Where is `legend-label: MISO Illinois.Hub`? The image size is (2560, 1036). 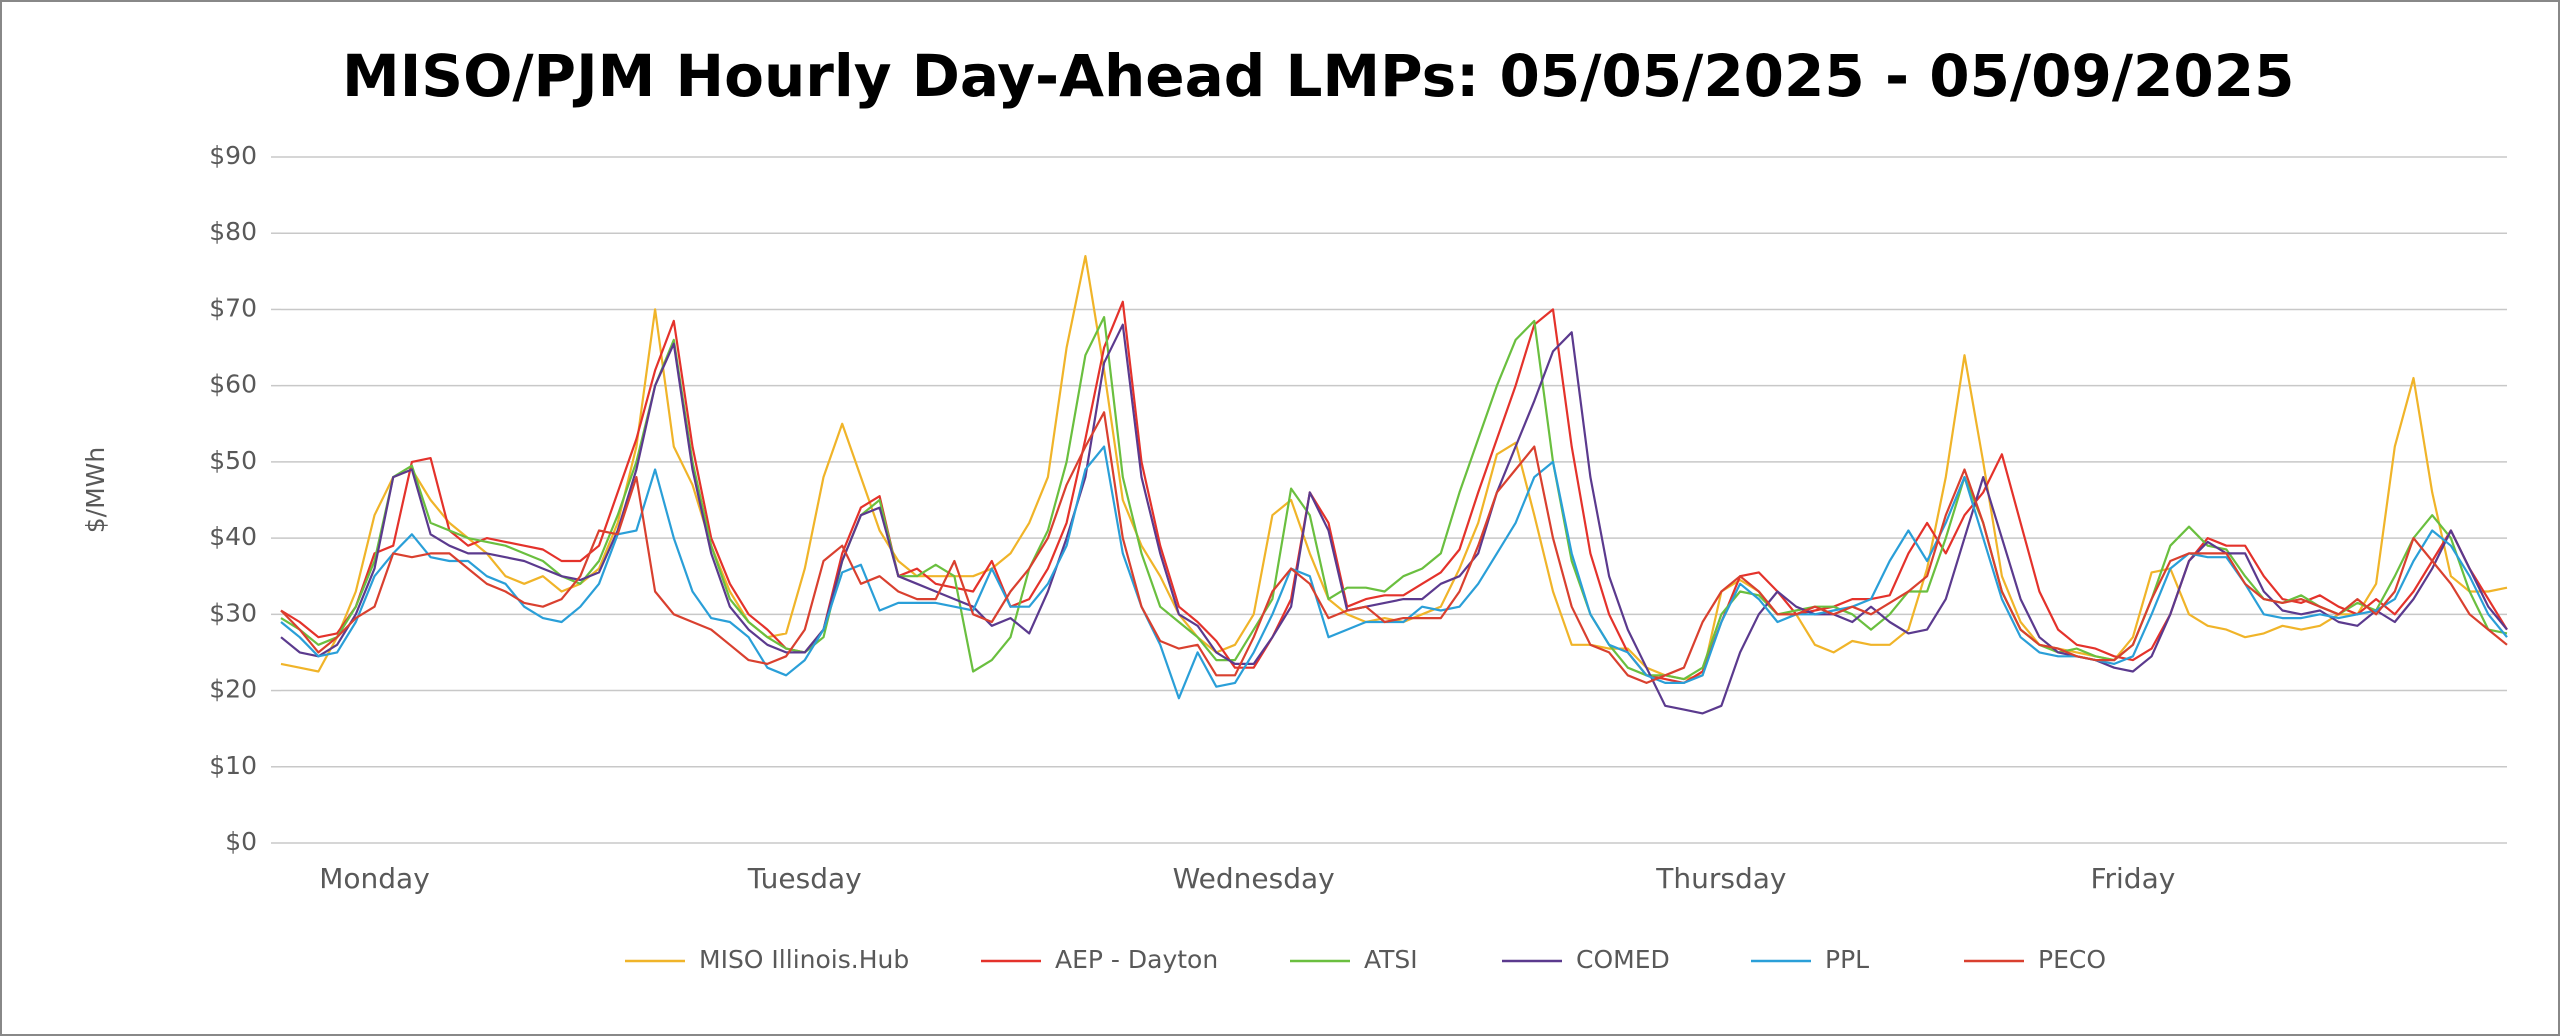
legend-label: MISO Illinois.Hub is located at coordinates (804, 959).